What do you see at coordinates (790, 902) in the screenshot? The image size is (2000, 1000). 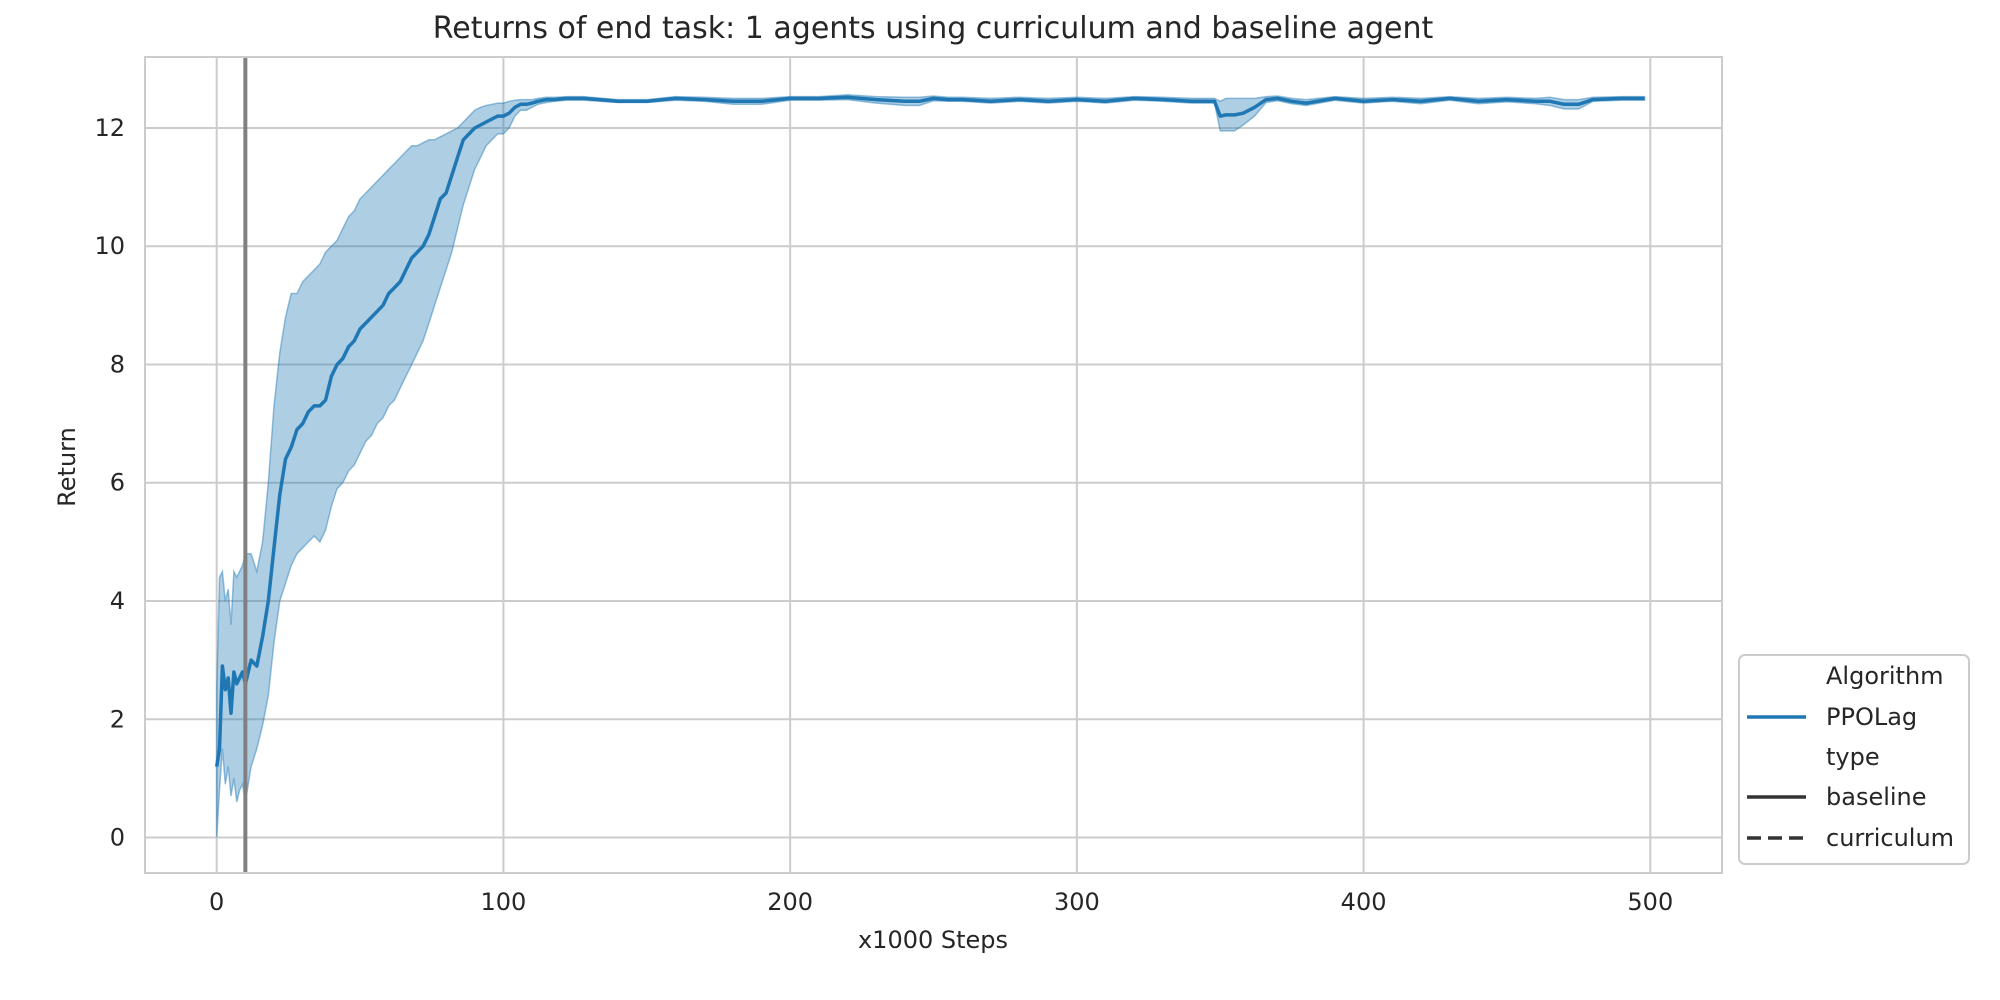 I see `x-tick-label: 200` at bounding box center [790, 902].